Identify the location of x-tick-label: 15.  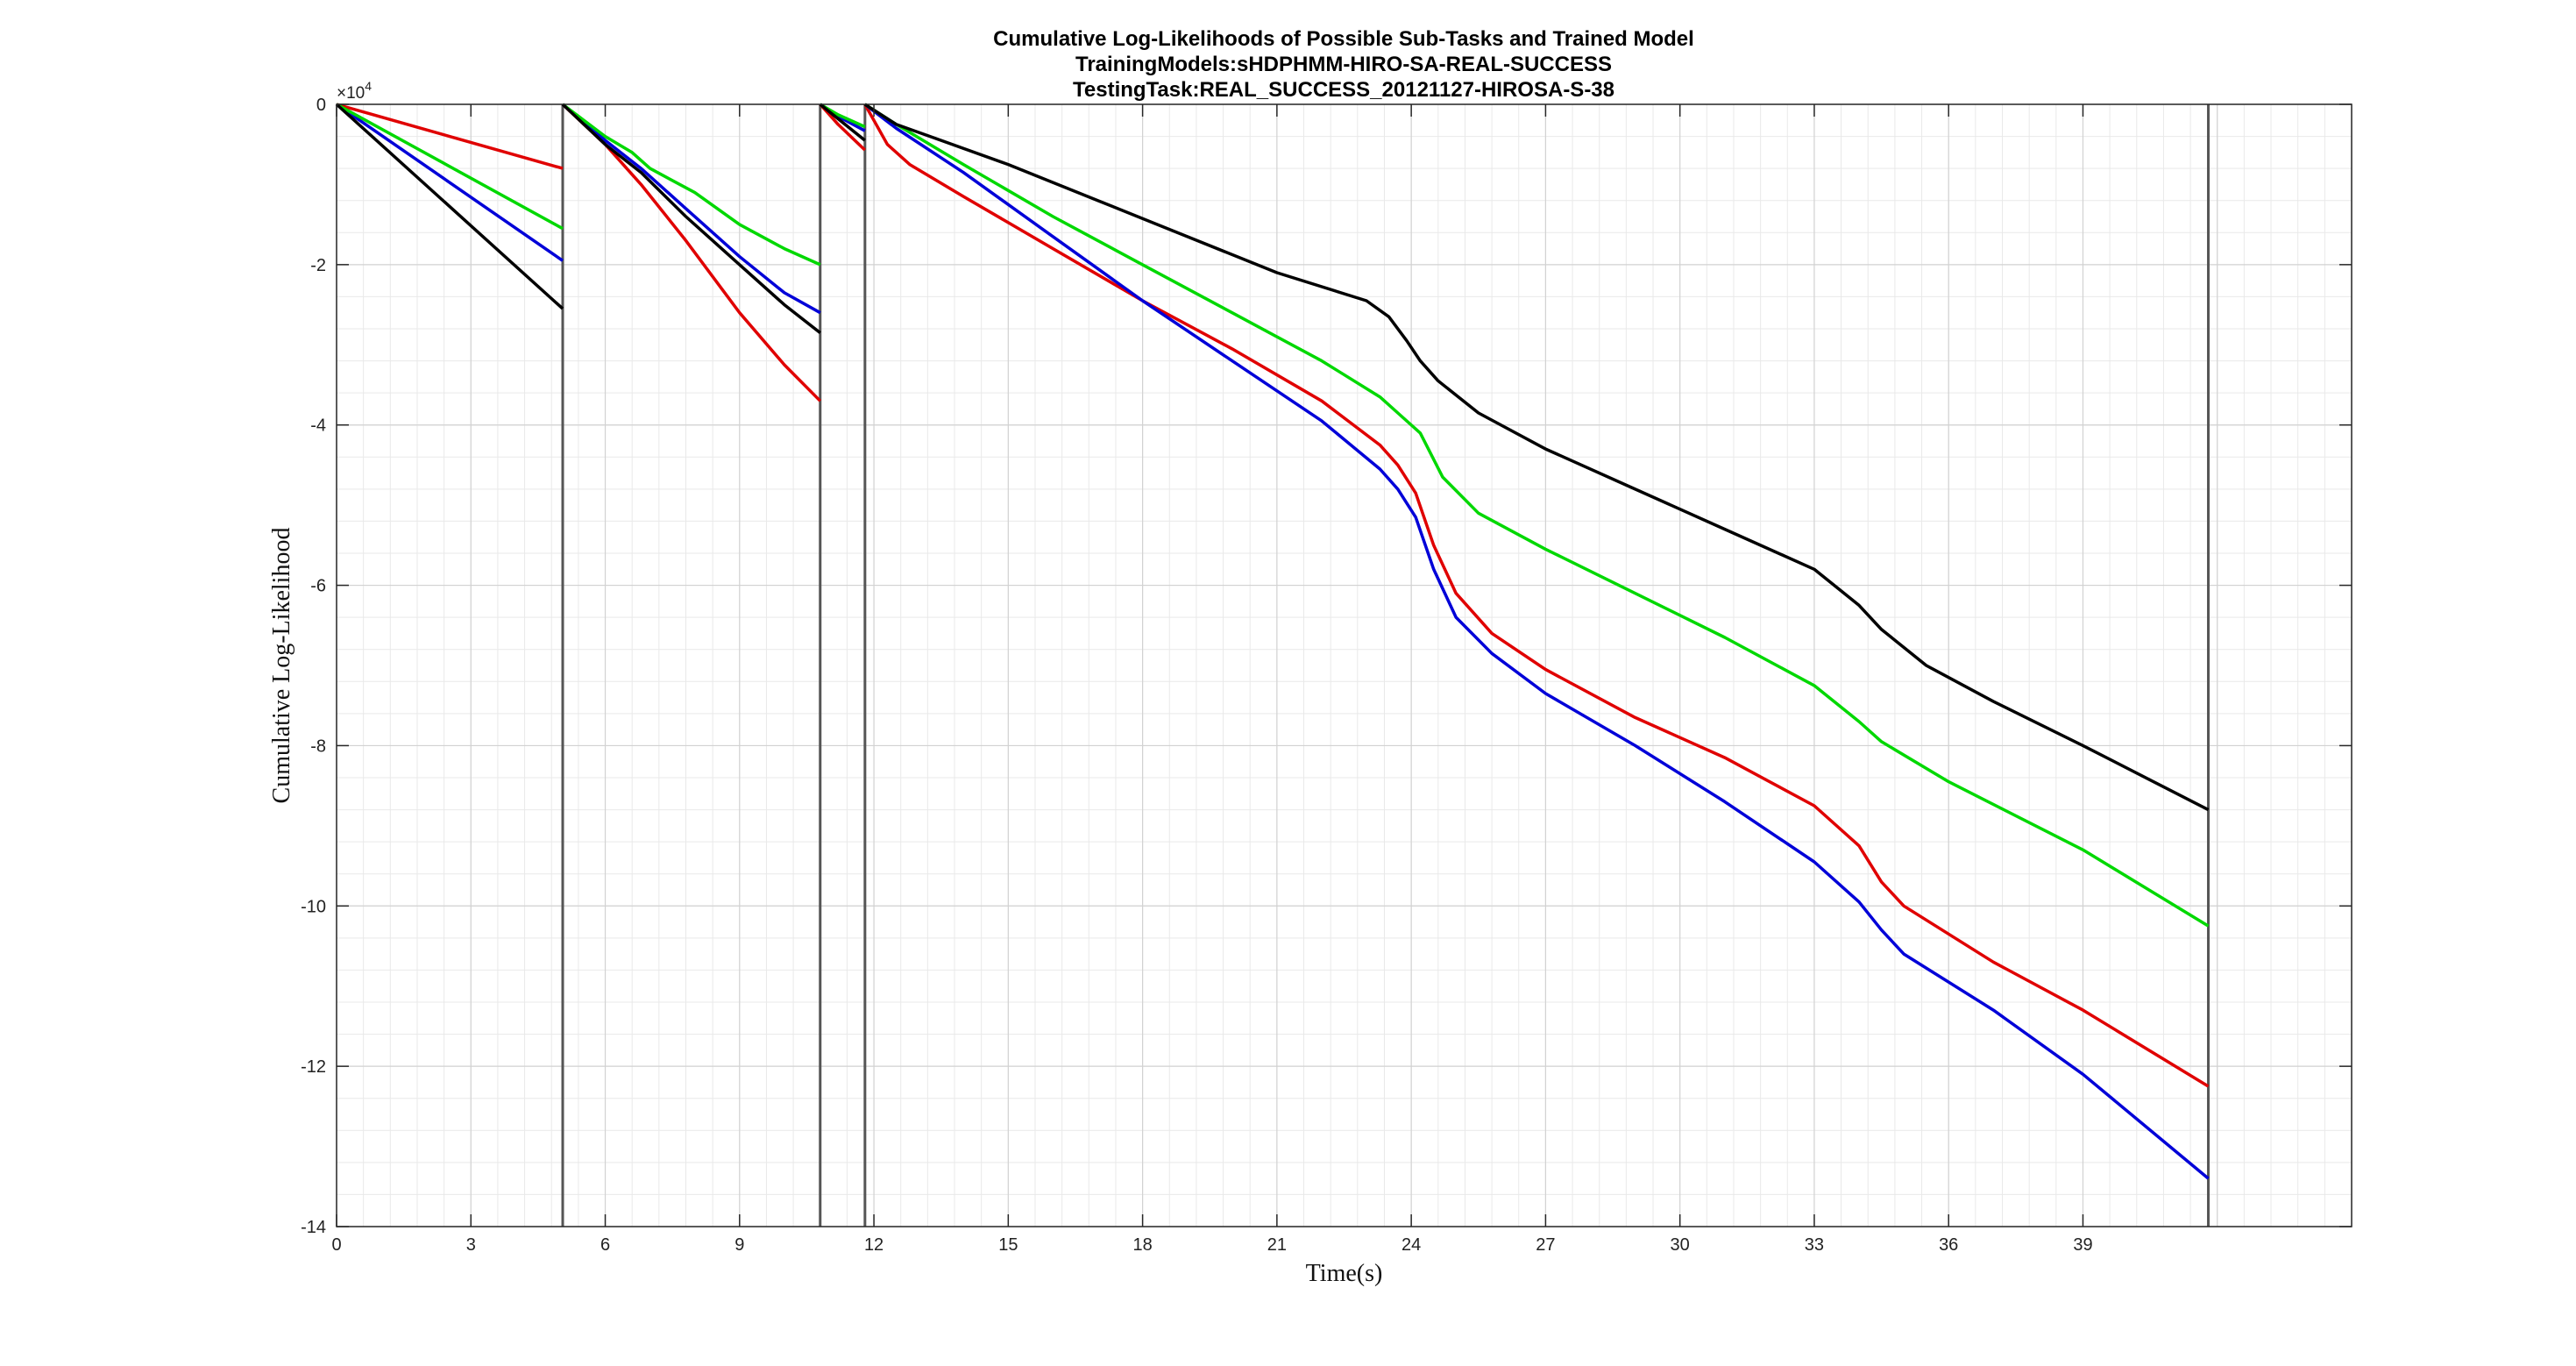
(1008, 1245).